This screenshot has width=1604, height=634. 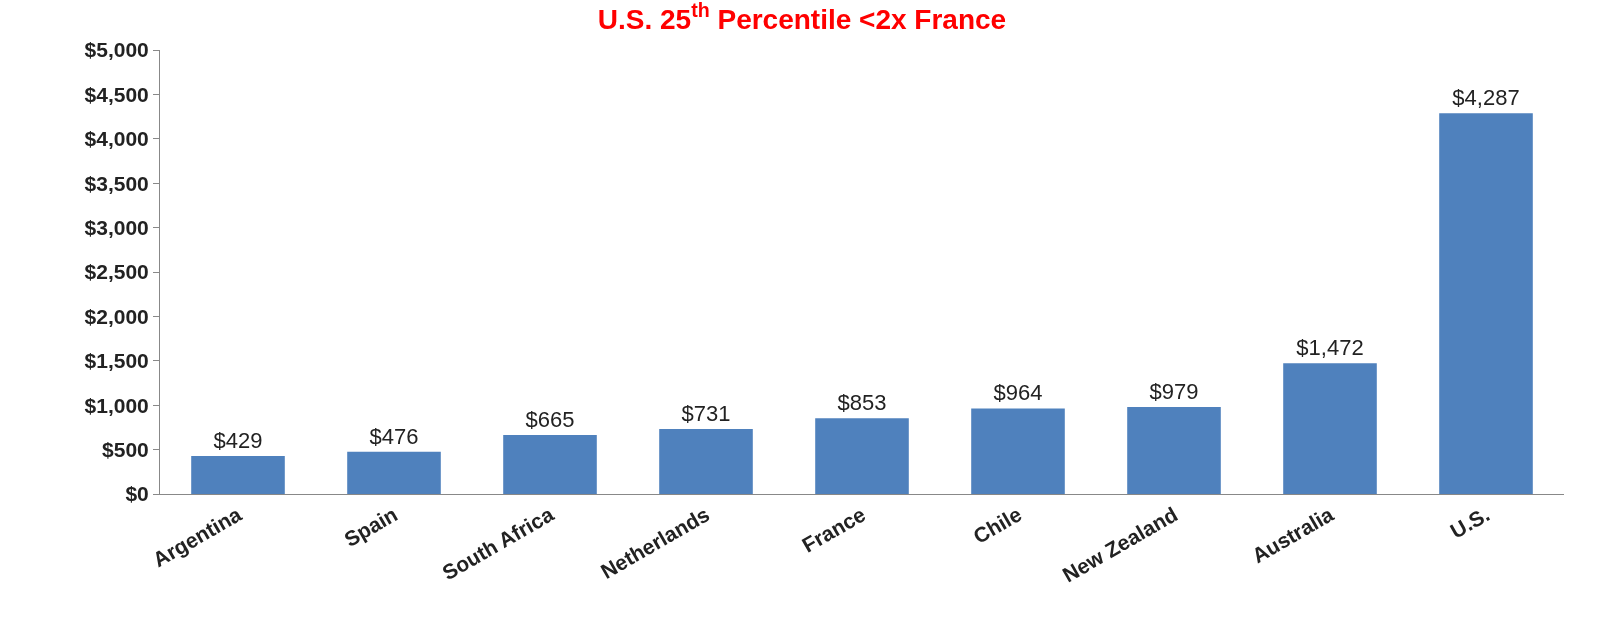 What do you see at coordinates (802, 18) in the screenshot?
I see `chart-title: U.S. 25$^{th}$ Percentile <2x France` at bounding box center [802, 18].